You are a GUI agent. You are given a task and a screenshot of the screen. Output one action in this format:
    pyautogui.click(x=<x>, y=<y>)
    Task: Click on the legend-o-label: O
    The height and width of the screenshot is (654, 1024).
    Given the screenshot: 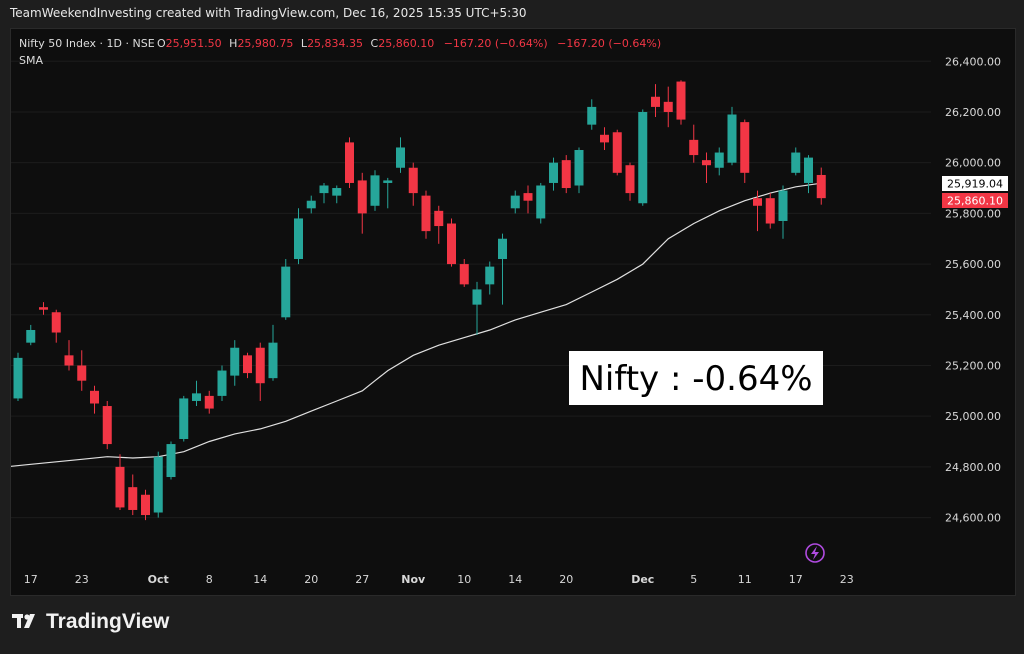 What is the action you would take?
    pyautogui.click(x=161, y=43)
    